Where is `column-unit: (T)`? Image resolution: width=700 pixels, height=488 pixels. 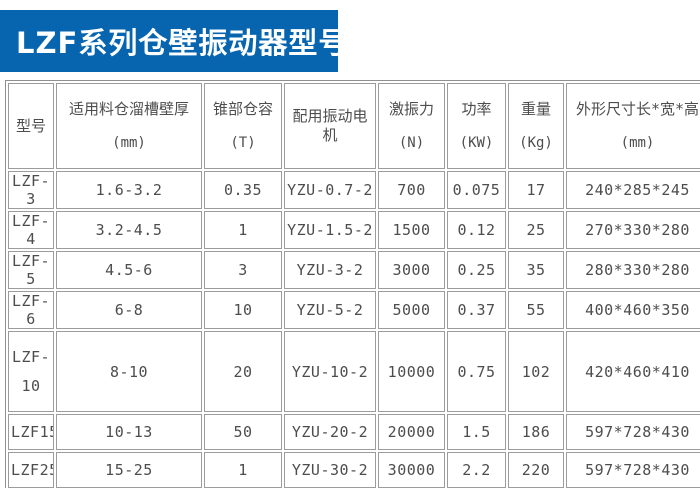 column-unit: (T) is located at coordinates (243, 143).